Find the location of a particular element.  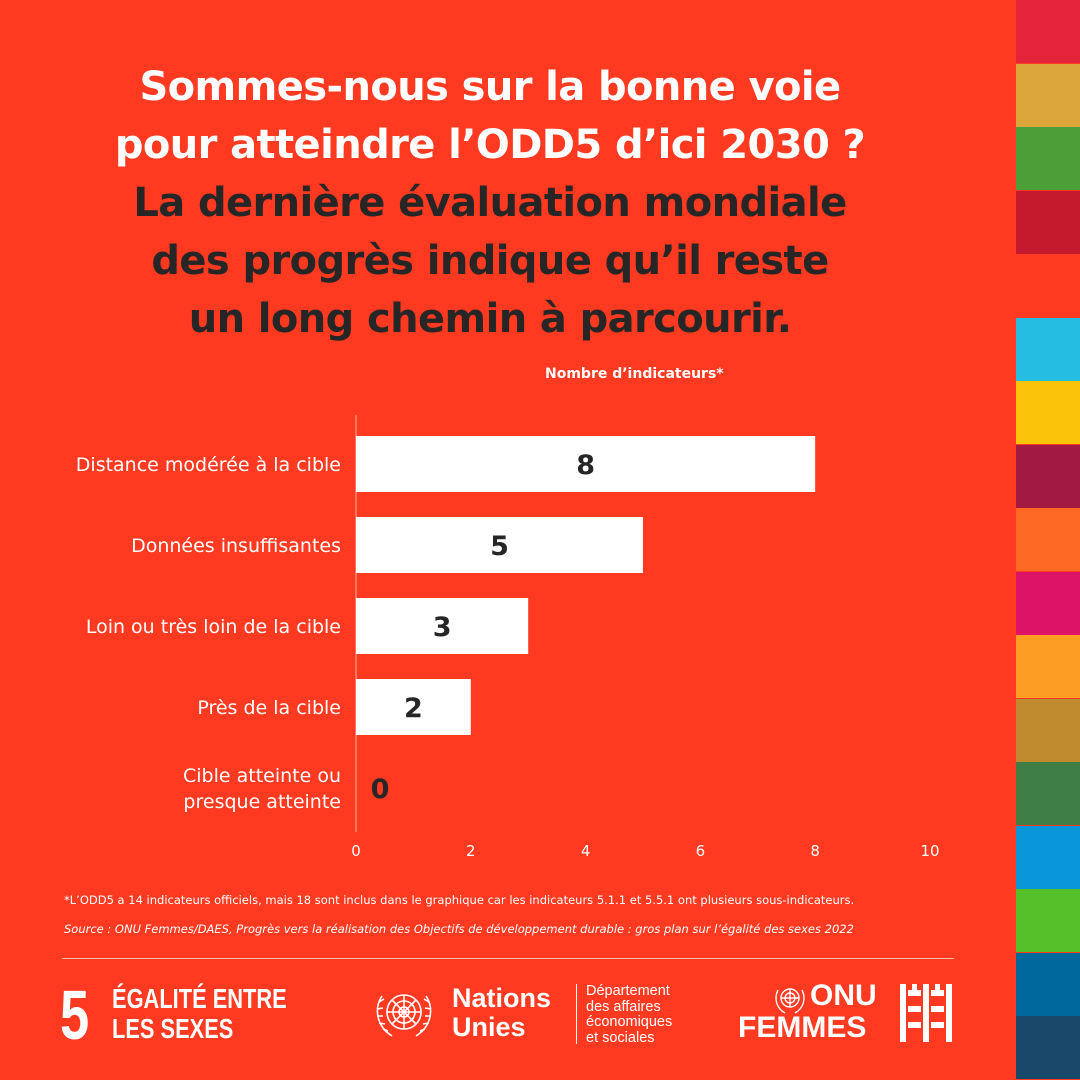

un-name-line-2: Unies is located at coordinates (489, 1027).